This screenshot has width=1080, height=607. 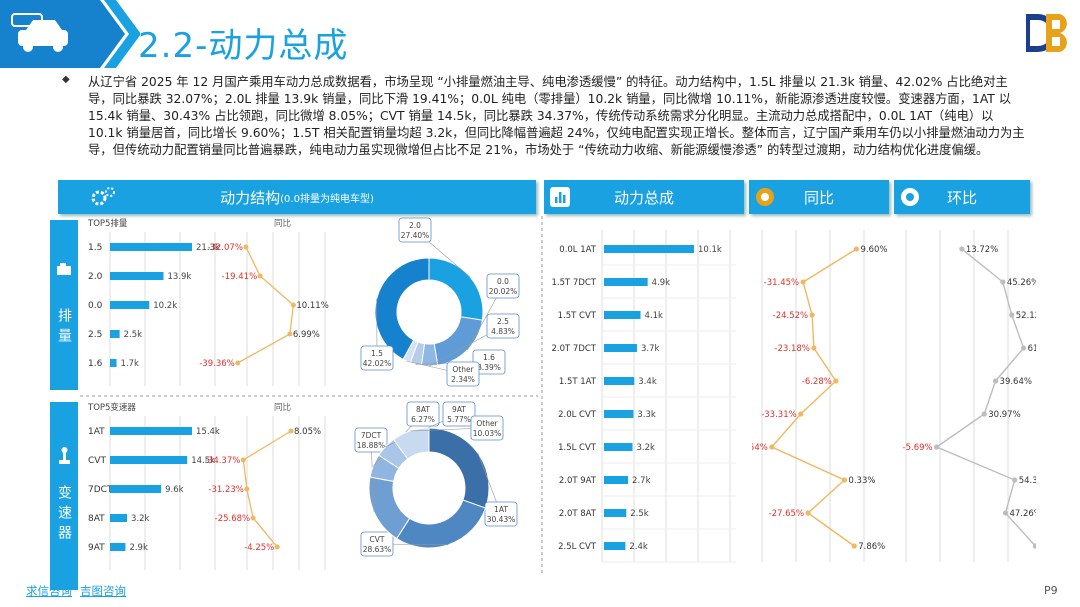 I want to click on pie-label-name: 1AT, so click(x=501, y=509).